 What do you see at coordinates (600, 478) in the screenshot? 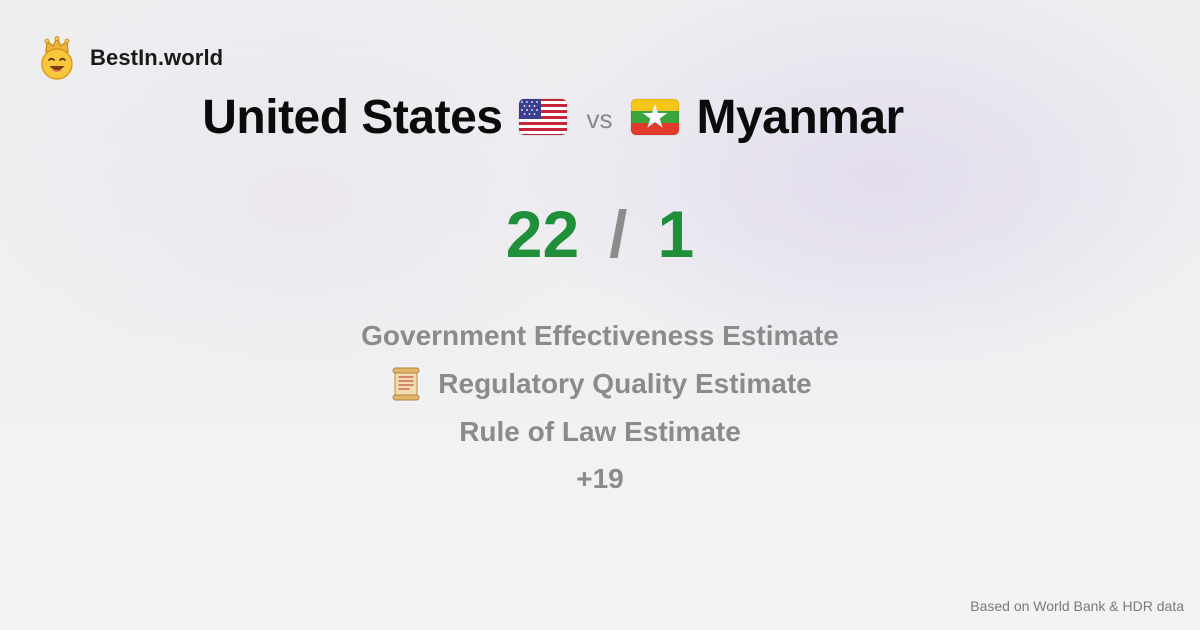
I see `more-indicators-count: +19` at bounding box center [600, 478].